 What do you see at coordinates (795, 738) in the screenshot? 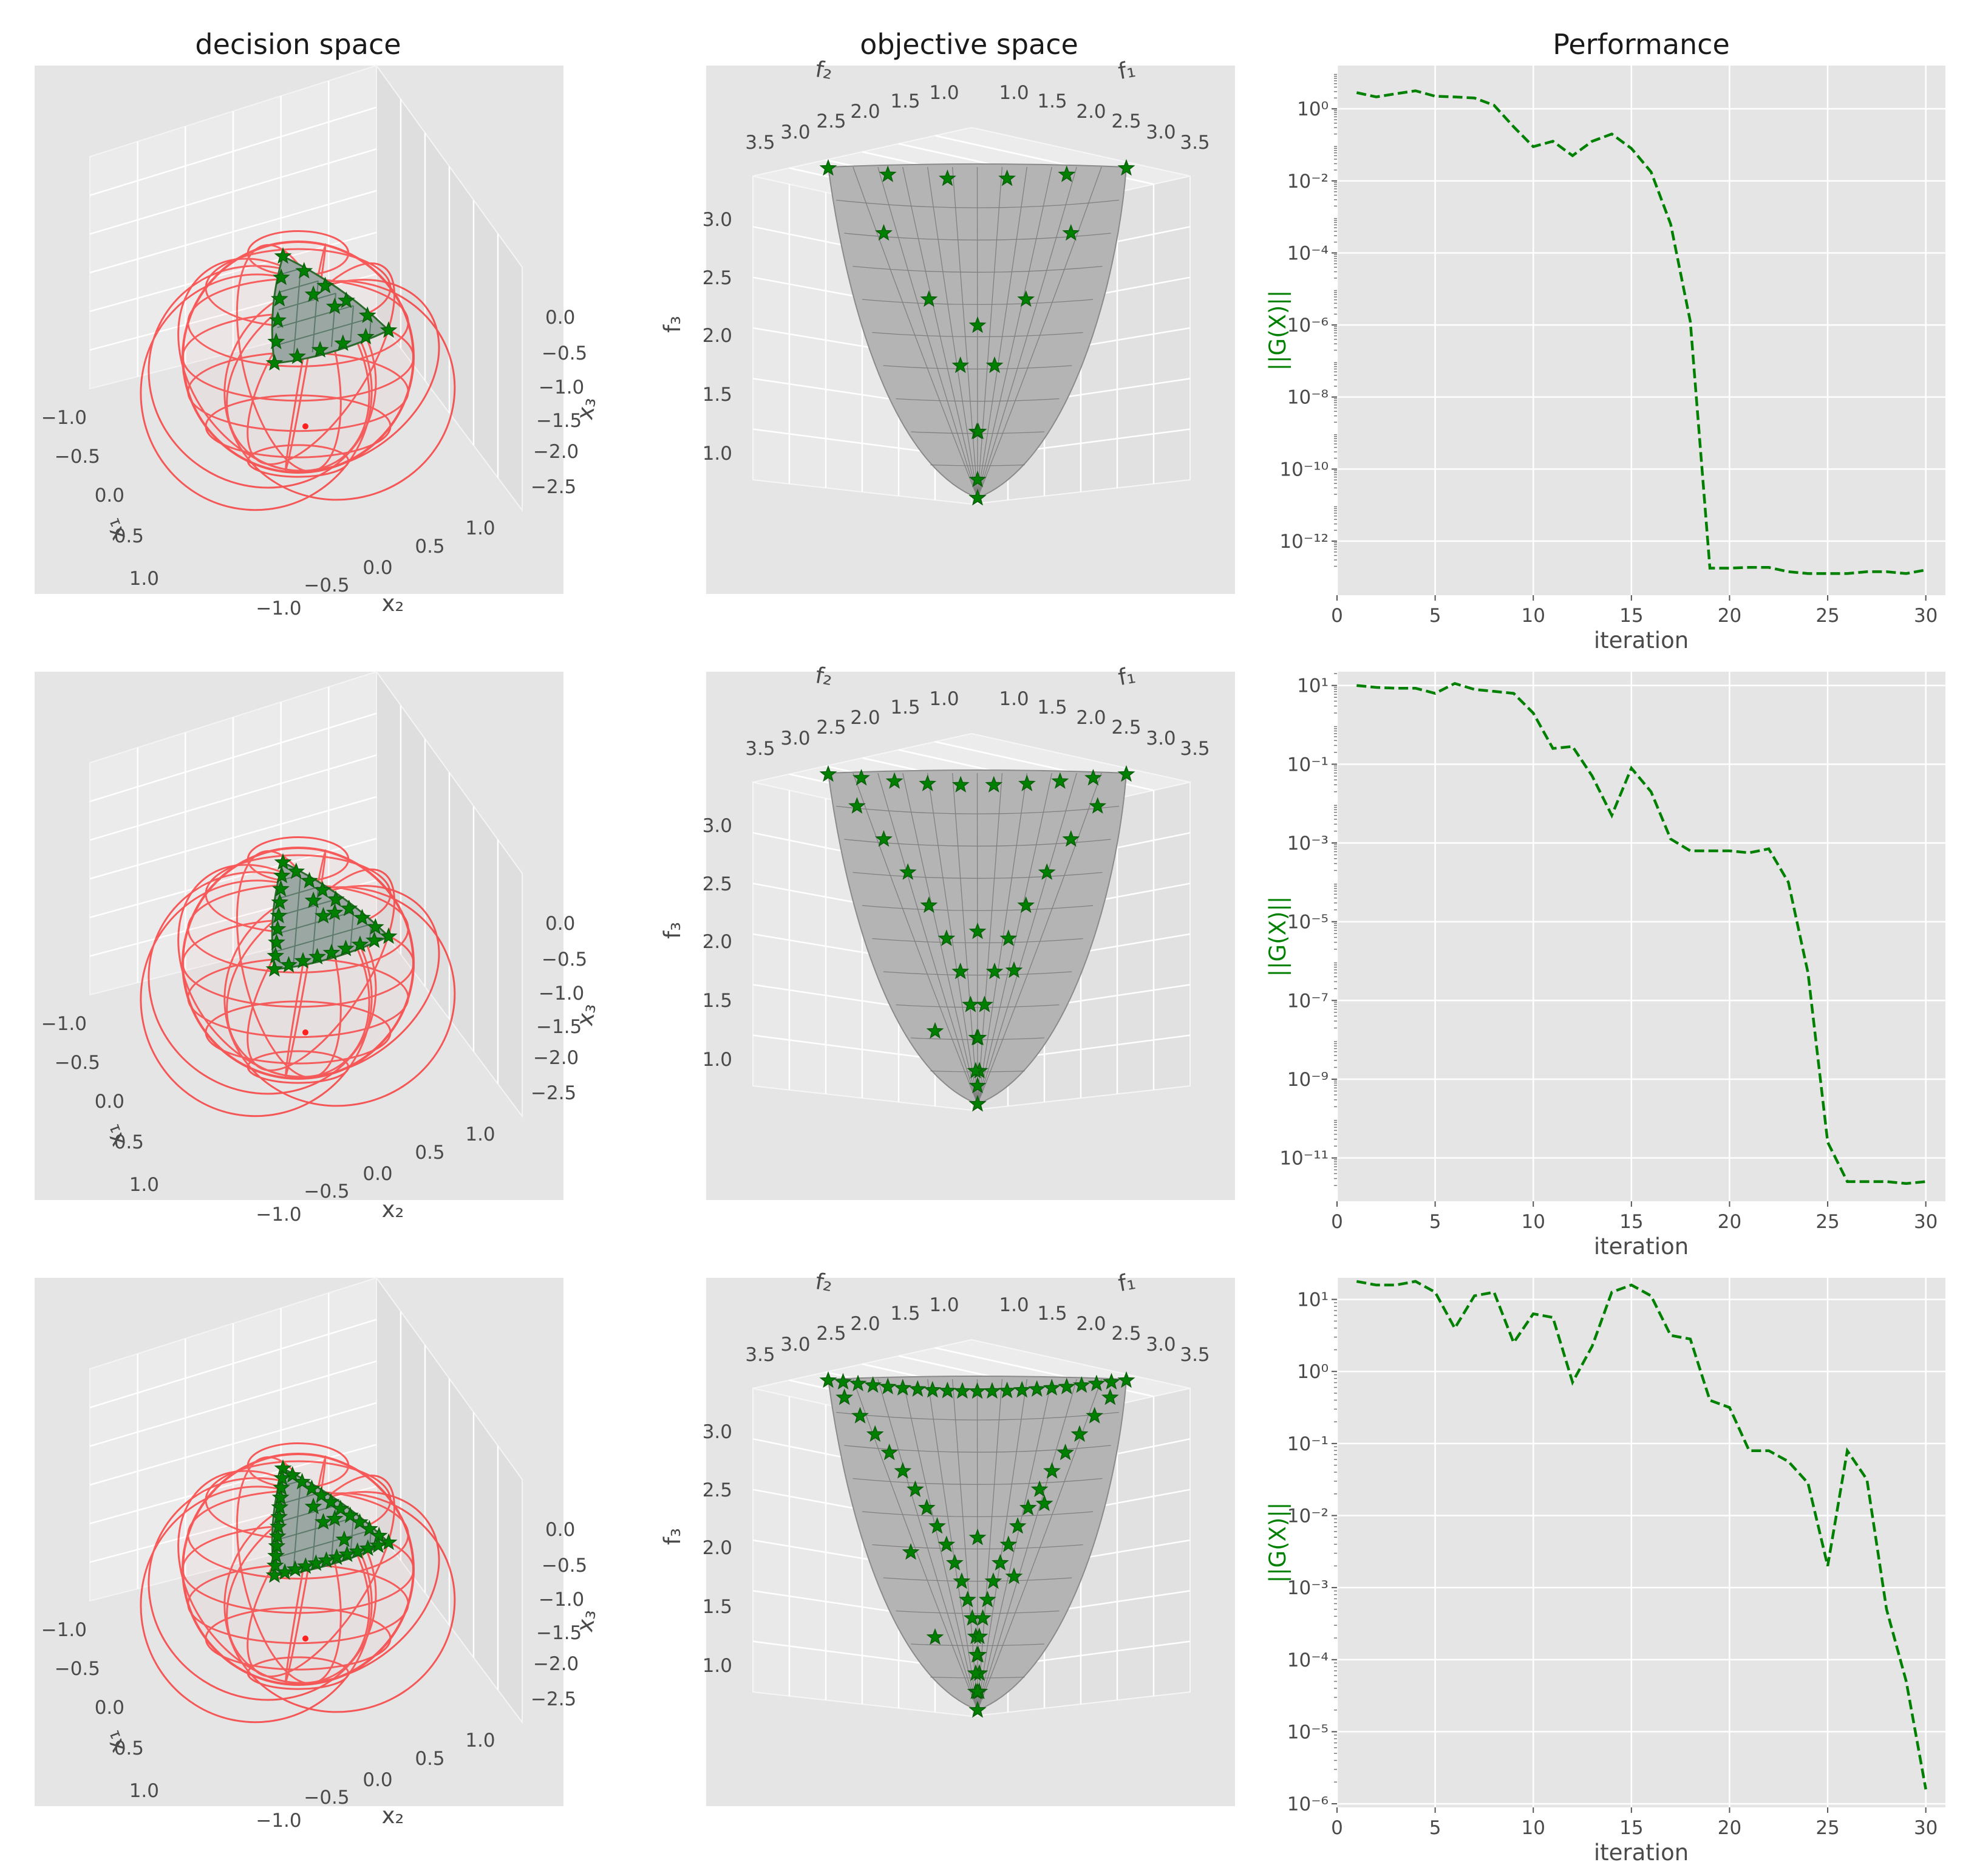
I see `f2-tick-label: 3.0` at bounding box center [795, 738].